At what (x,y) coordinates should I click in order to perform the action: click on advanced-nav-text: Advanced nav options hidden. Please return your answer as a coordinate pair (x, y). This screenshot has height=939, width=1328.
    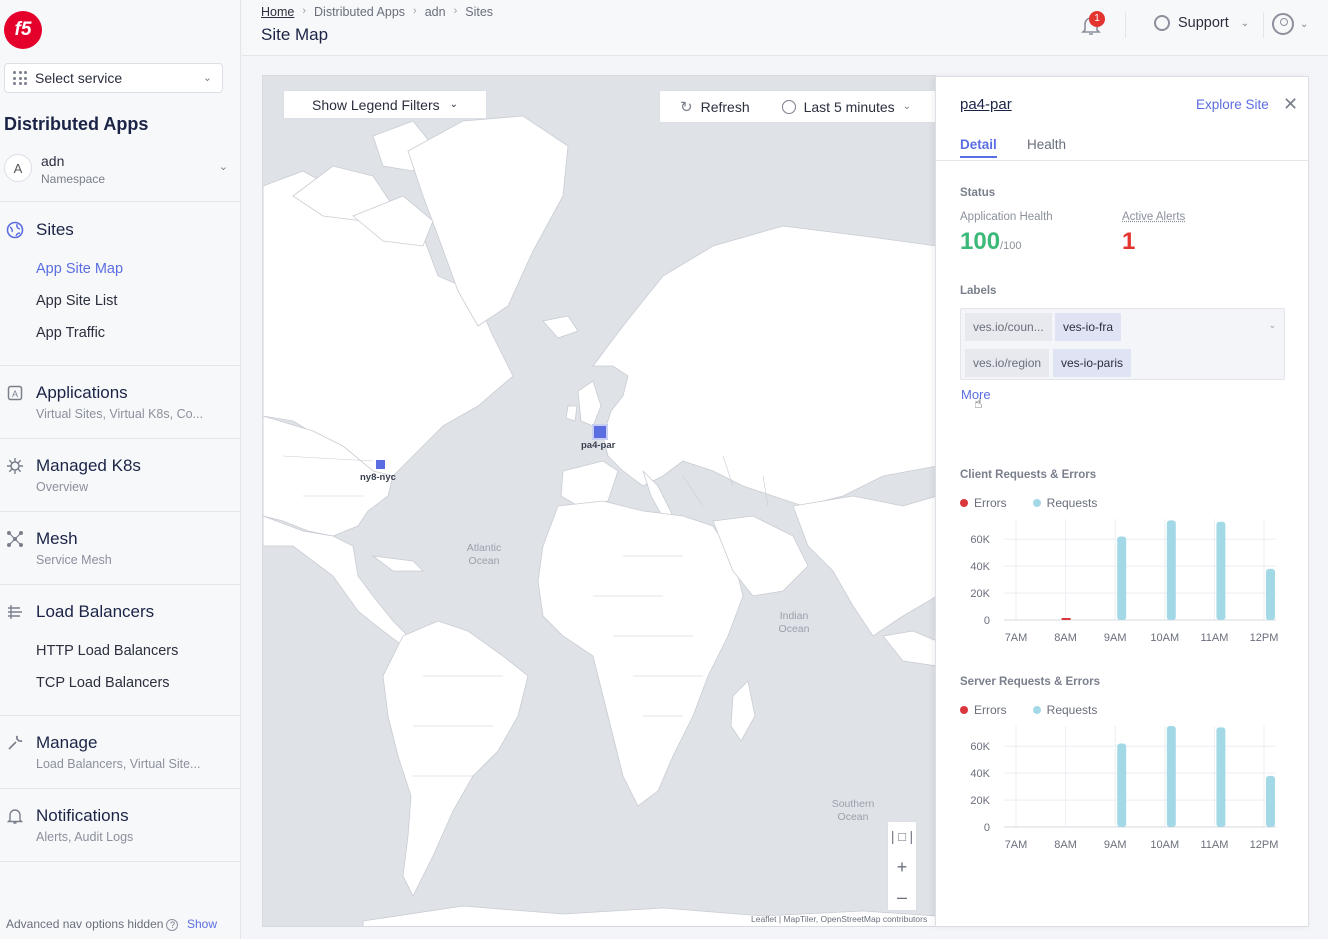
    Looking at the image, I should click on (85, 924).